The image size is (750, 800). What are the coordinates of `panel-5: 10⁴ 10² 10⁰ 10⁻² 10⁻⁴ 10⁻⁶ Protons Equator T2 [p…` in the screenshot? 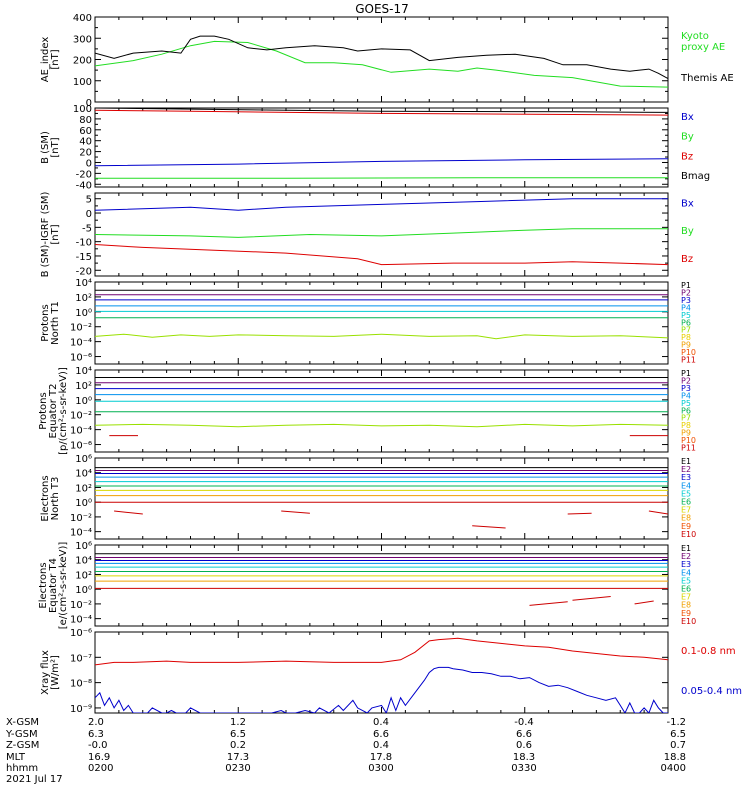 It's located at (367, 410).